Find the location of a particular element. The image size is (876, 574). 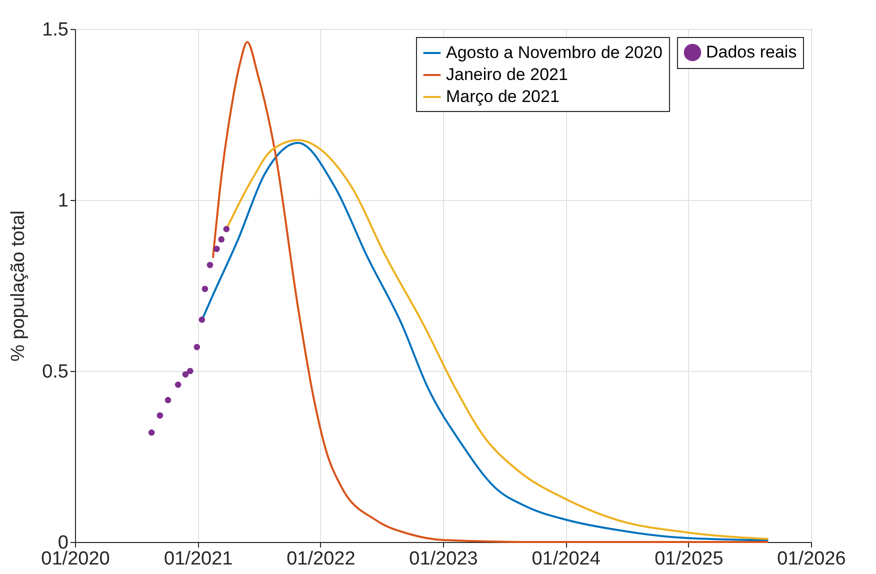

legend-label: Janeiro de 2021 is located at coordinates (507, 74).